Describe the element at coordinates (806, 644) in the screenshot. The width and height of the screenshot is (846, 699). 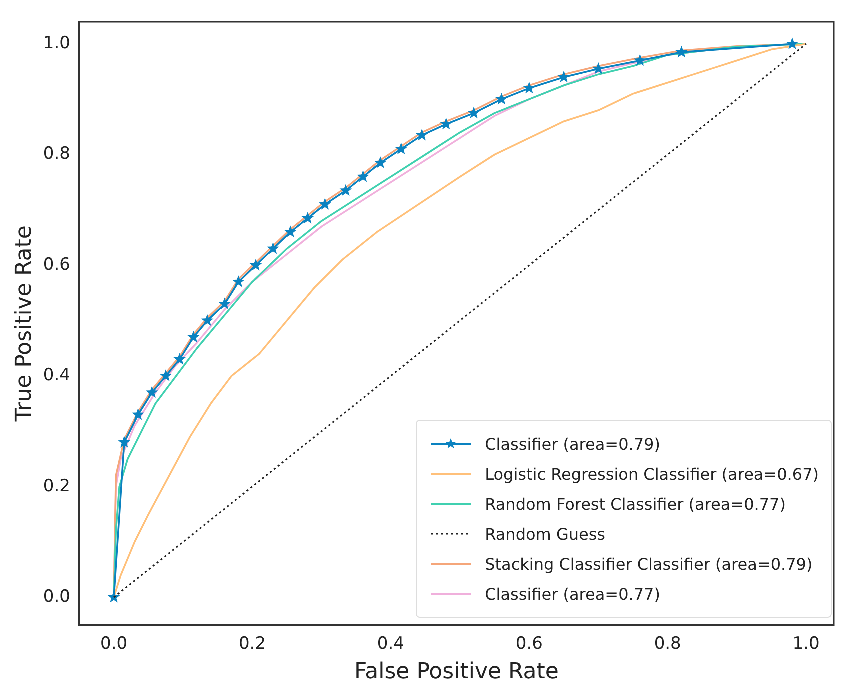
I see `x-tick-label: 1.0` at that location.